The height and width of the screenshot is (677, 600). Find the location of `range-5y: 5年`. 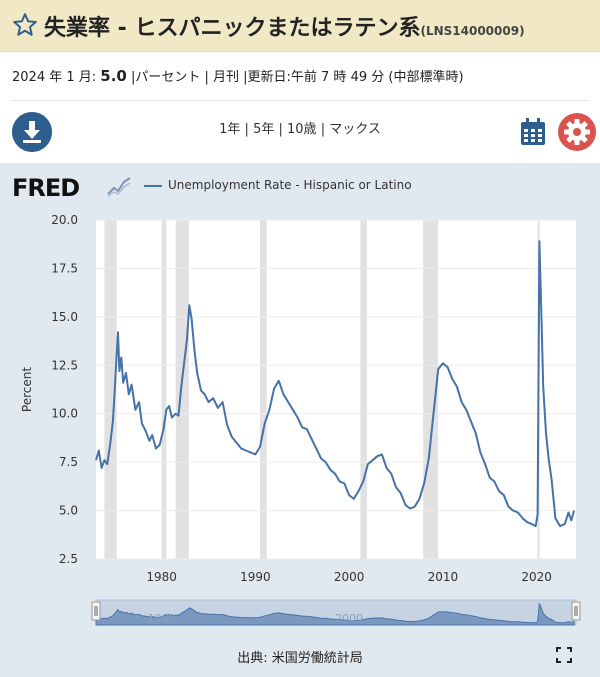

range-5y: 5年 is located at coordinates (264, 129).